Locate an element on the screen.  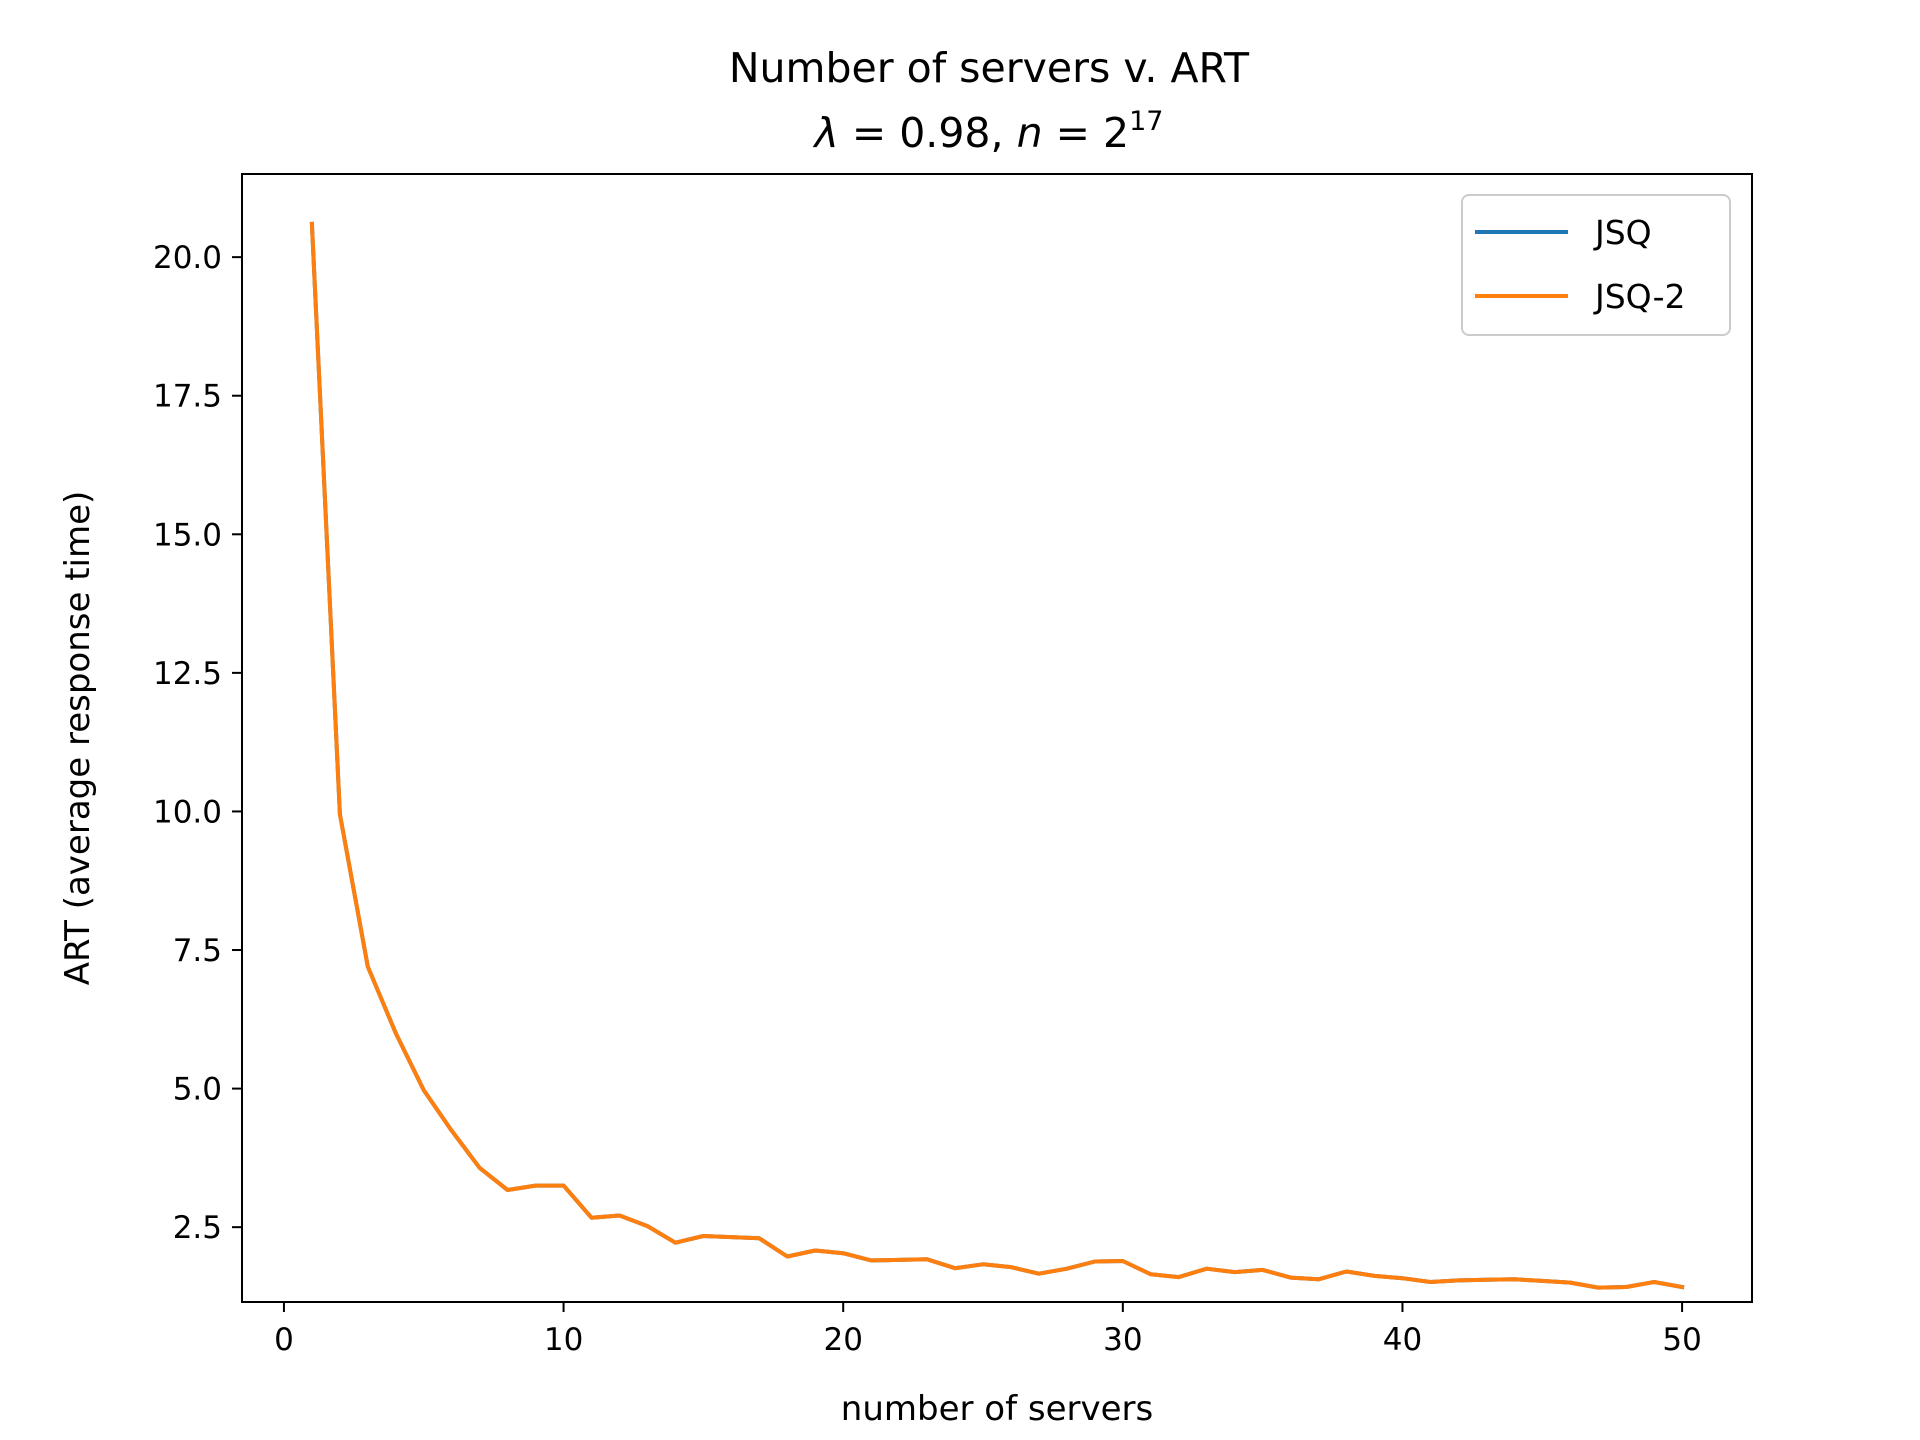
legend-label-jsq: JSQ is located at coordinates (1622, 232).